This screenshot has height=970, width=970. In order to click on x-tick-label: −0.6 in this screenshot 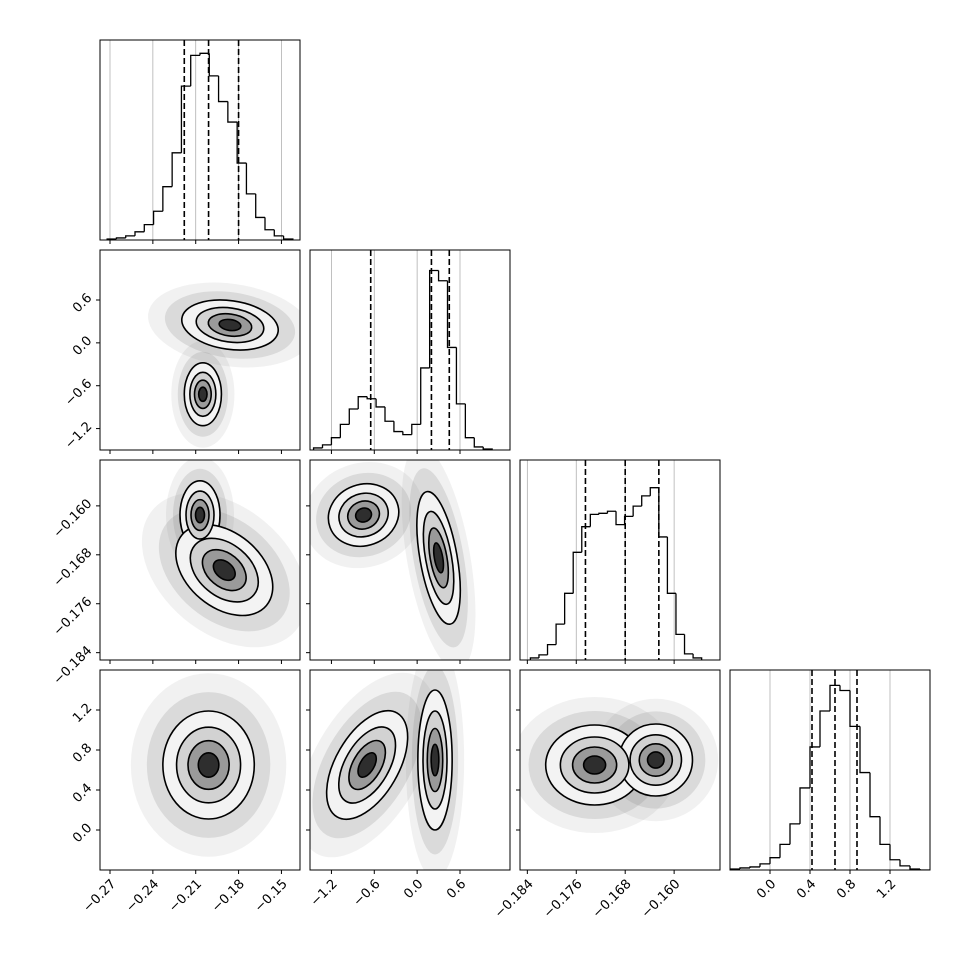, I will do `click(367, 893)`.